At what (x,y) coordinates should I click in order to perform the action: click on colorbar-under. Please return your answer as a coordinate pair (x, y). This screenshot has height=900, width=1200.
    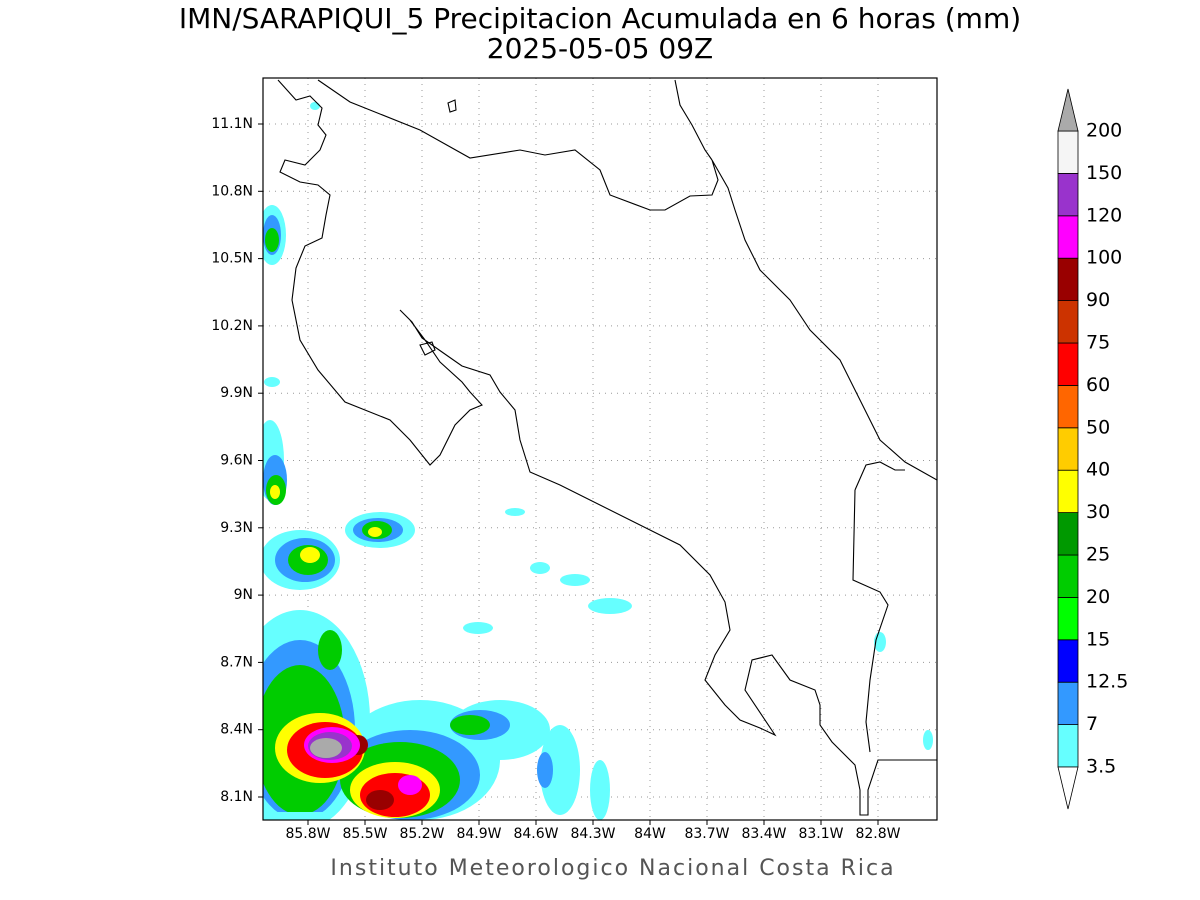
    Looking at the image, I should click on (1068, 788).